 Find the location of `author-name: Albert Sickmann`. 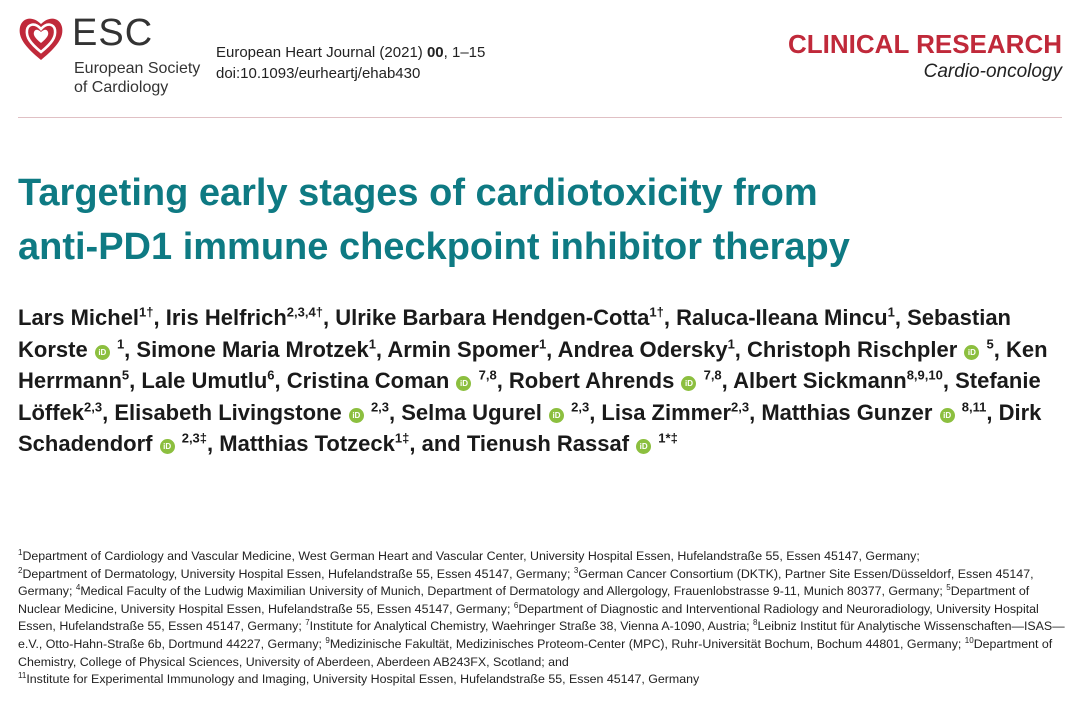

author-name: Albert Sickmann is located at coordinates (820, 380).